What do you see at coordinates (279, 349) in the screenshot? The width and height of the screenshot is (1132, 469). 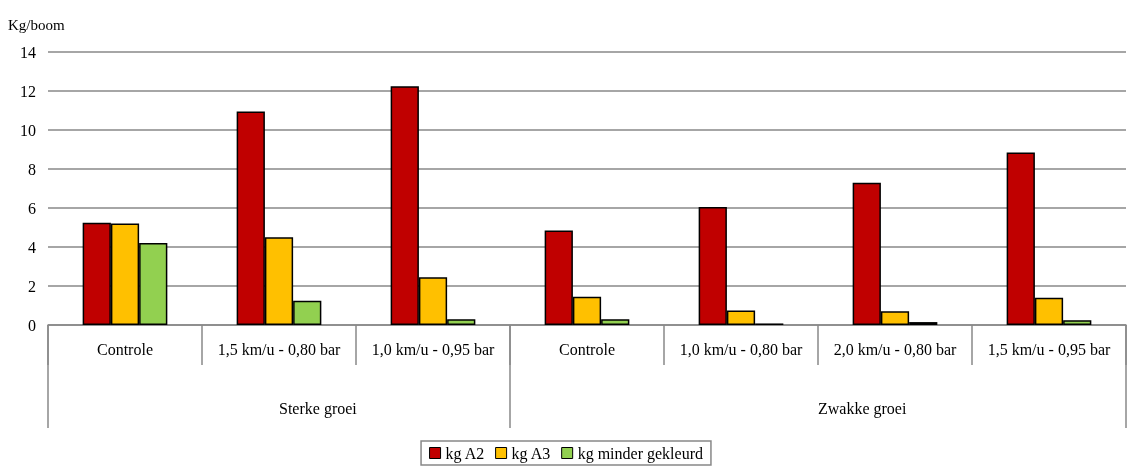 I see `x-tick-label: 1,5 km/u - 0,80 bar` at bounding box center [279, 349].